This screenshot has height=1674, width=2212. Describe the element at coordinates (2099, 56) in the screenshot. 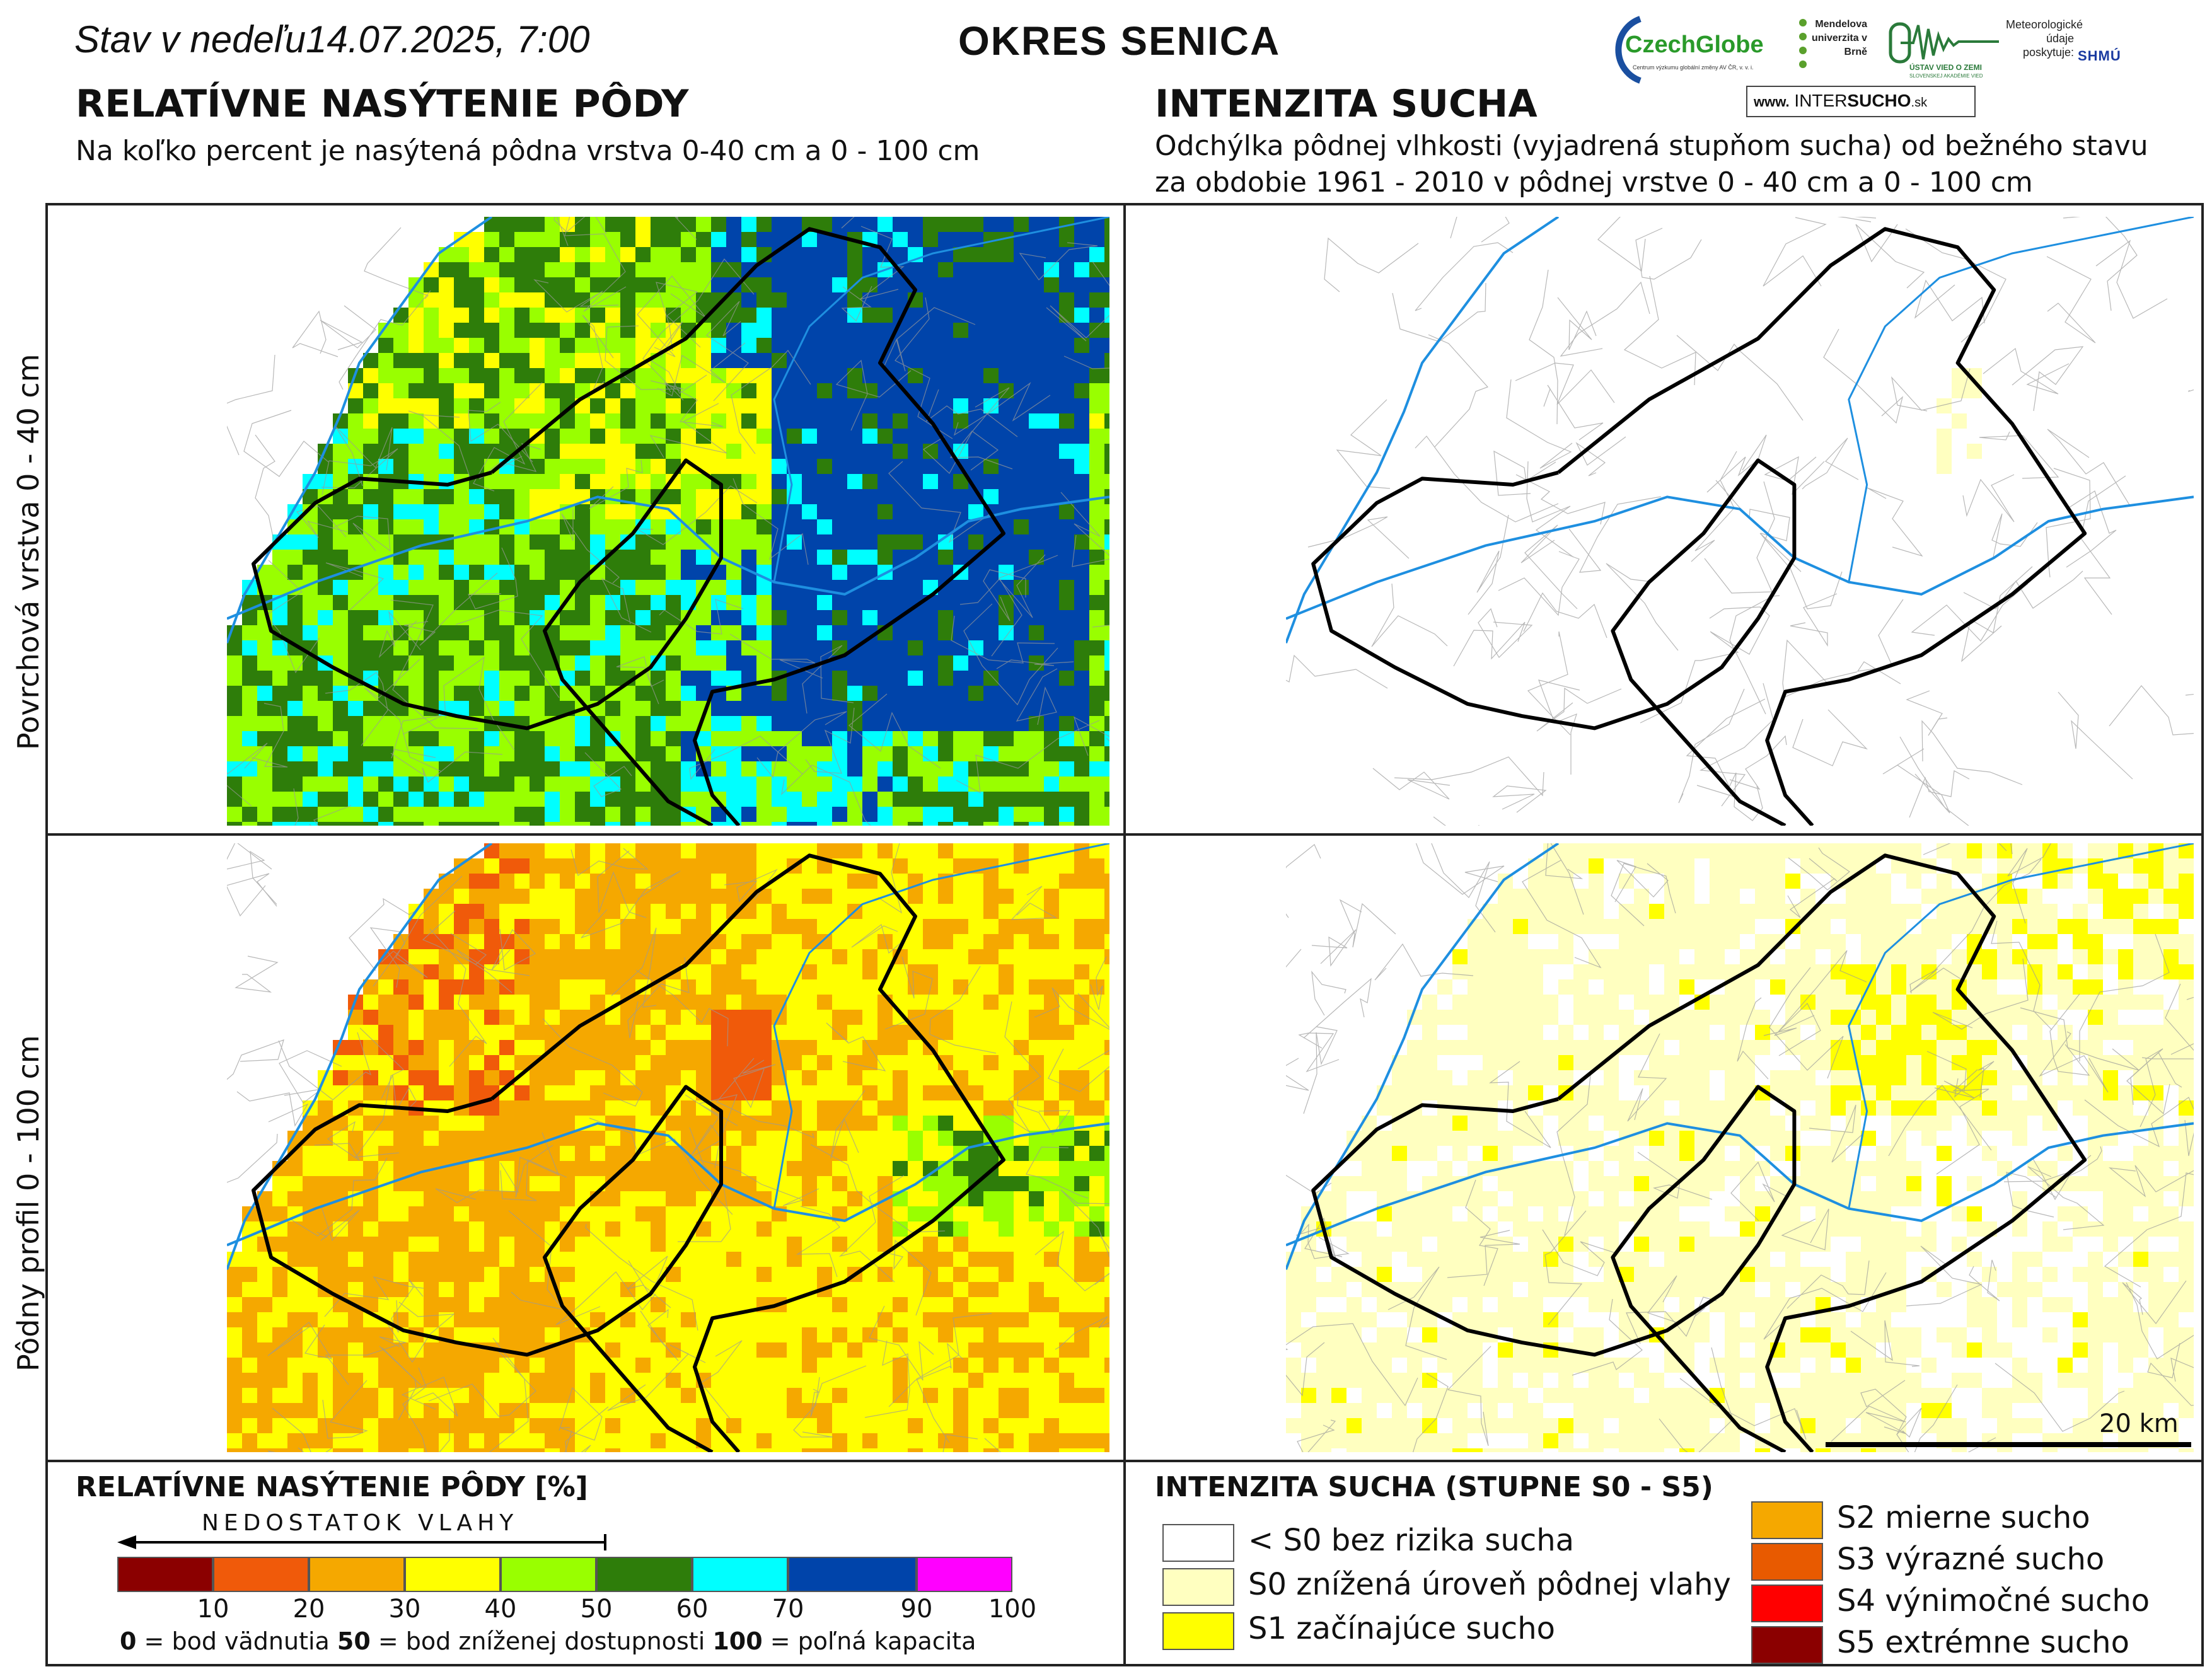

I see `shmu-logo: SHMÚ` at that location.